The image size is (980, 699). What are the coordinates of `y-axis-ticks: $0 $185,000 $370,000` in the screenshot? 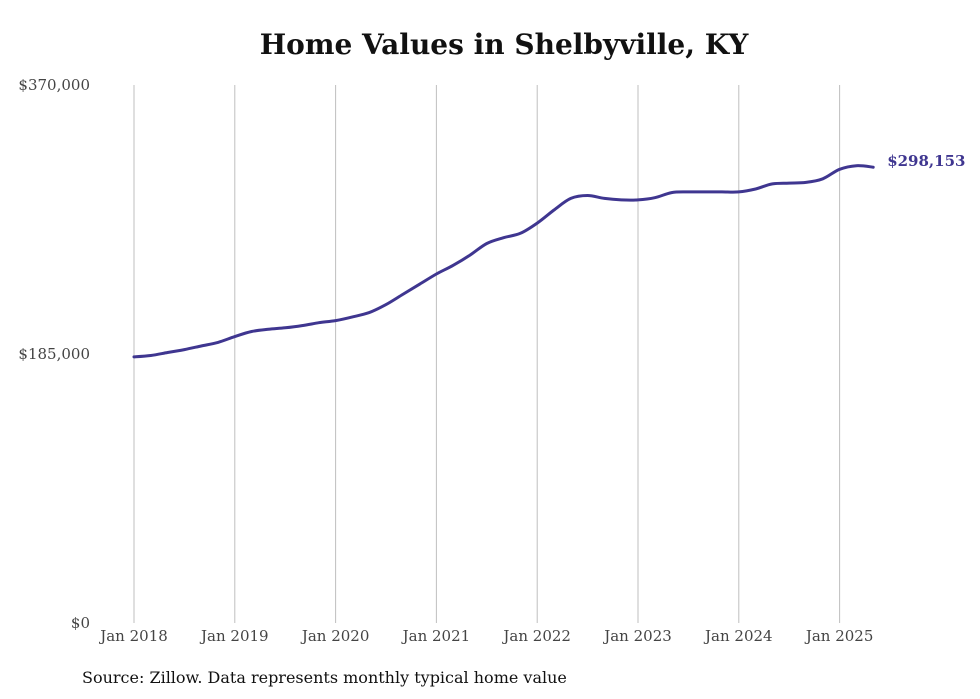 It's located at (54, 354).